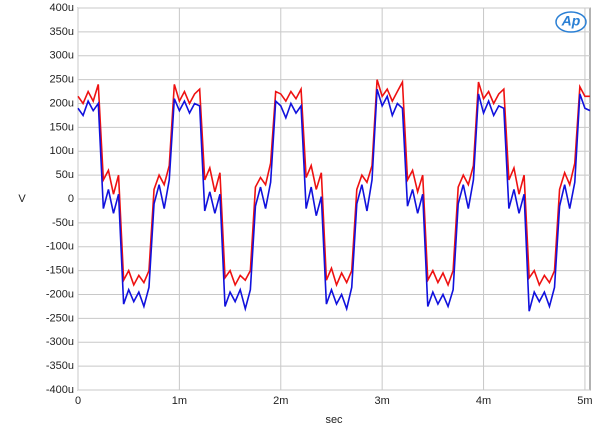 This screenshot has height=435, width=600. I want to click on y-tick-label: -150u, so click(60, 271).